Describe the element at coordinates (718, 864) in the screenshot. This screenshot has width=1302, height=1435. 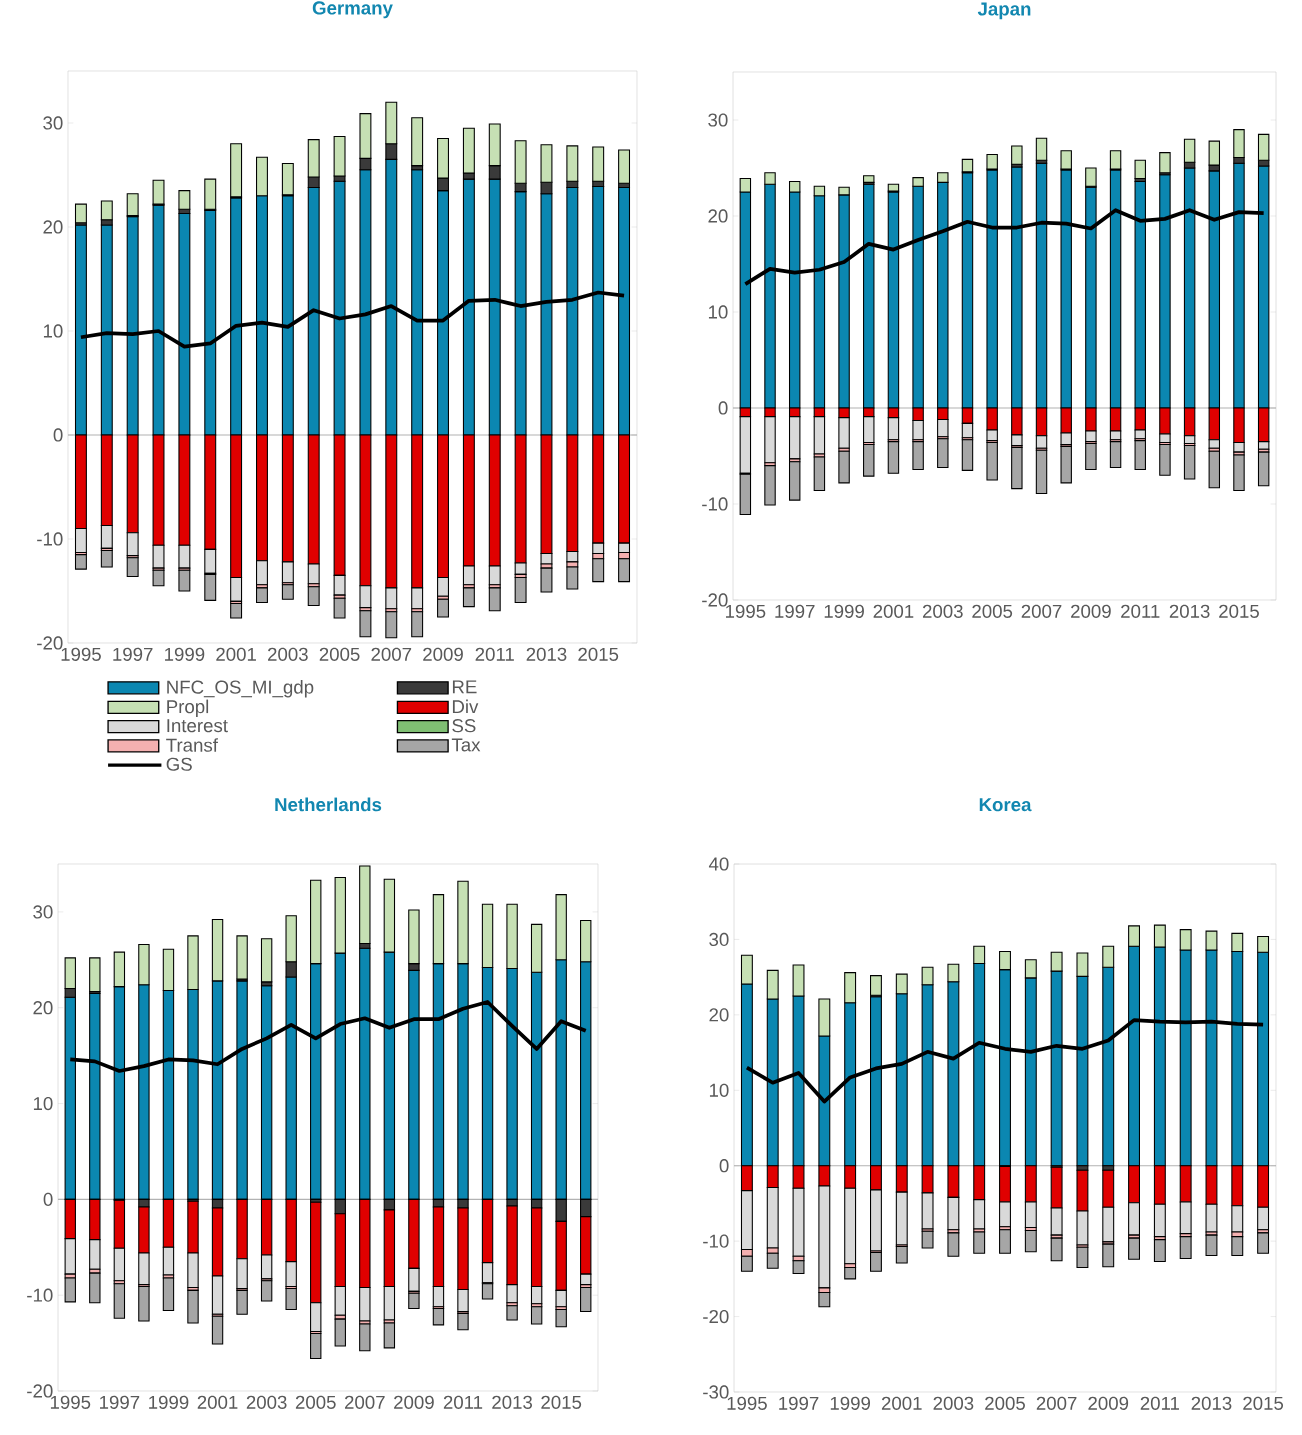
I see `y-tick-label: 40` at that location.